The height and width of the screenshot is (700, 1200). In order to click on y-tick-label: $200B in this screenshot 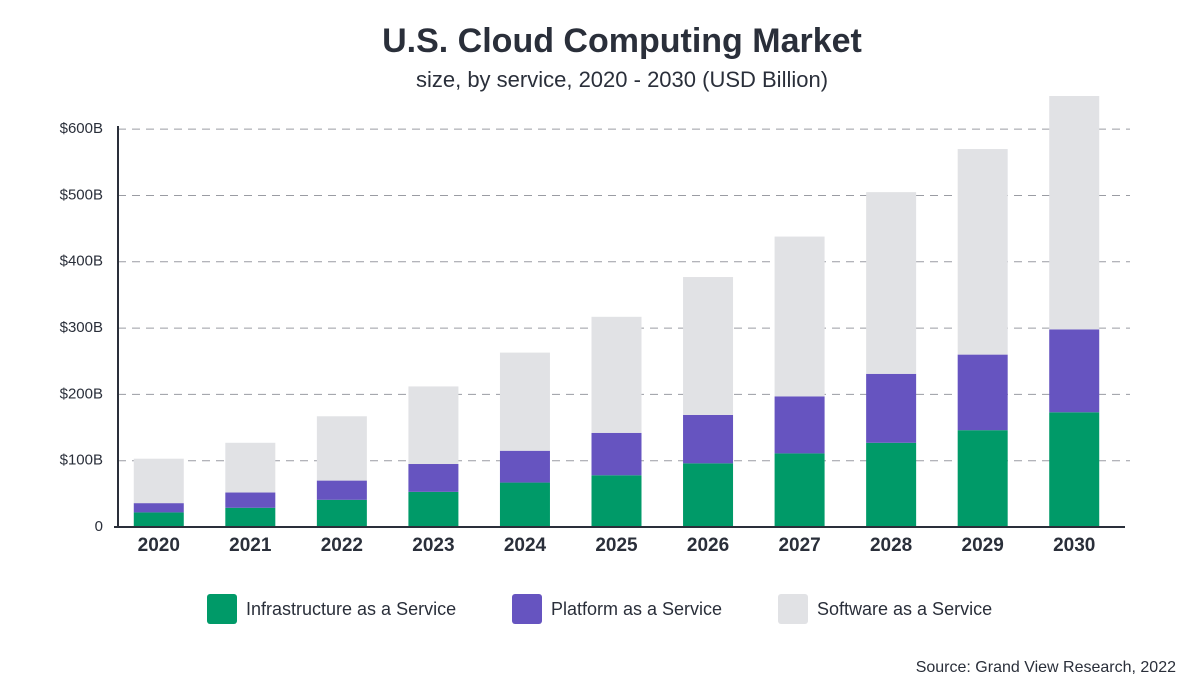, I will do `click(81, 393)`.